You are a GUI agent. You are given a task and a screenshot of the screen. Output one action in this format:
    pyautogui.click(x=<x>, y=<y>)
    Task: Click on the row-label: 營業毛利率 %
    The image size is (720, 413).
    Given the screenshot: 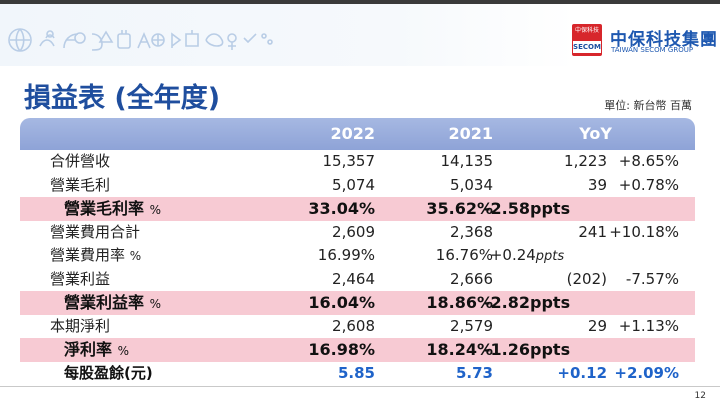 What is the action you would take?
    pyautogui.click(x=112, y=208)
    